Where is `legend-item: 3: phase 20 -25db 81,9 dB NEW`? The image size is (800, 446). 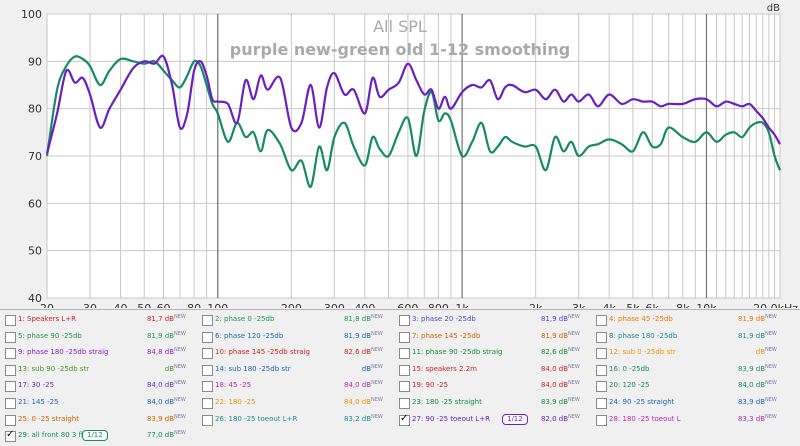
legend-item: 3: phase 20 -25db 81,9 dB NEW is located at coordinates (492, 320).